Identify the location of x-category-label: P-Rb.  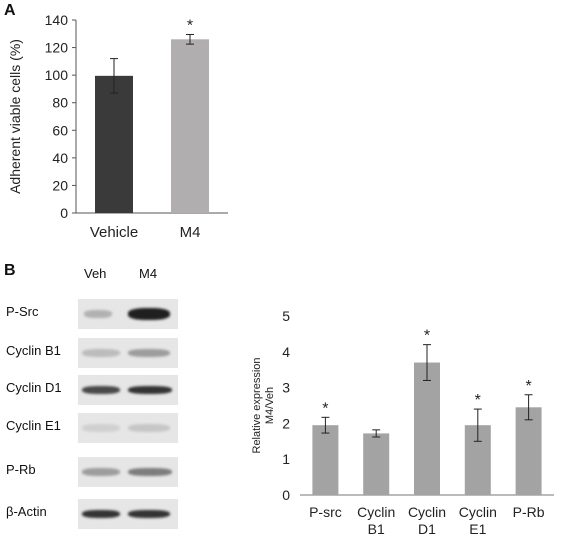
(529, 512).